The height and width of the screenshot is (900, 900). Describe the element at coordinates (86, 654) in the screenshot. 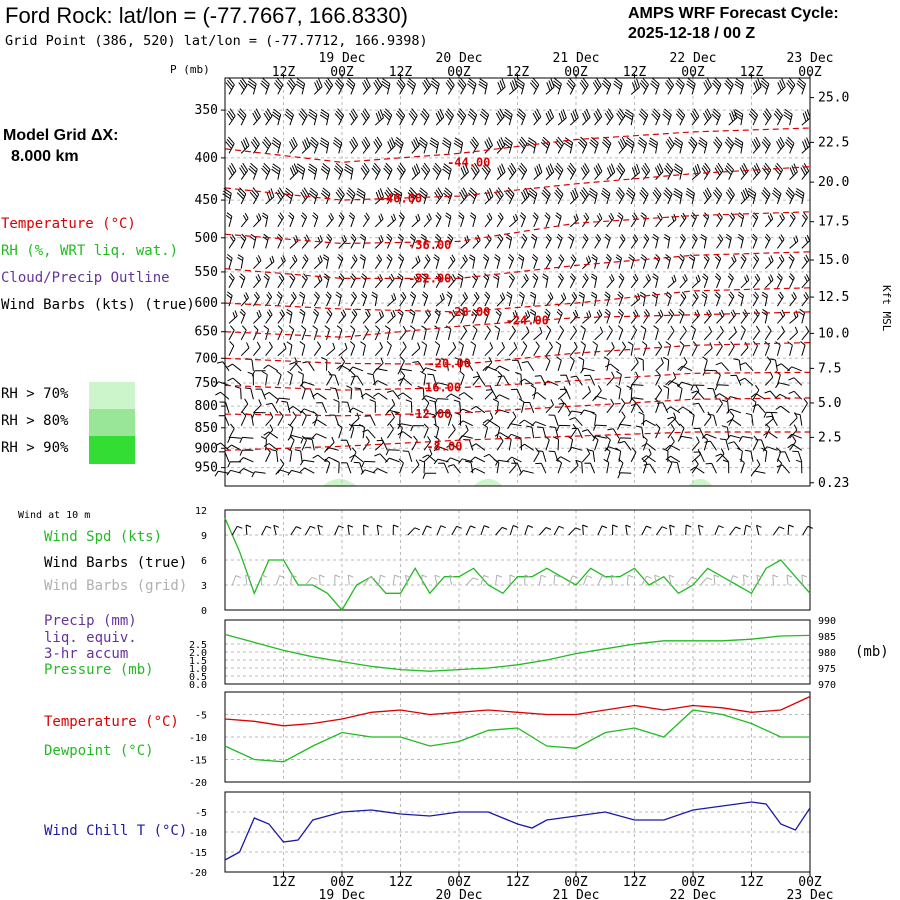

I see `precip-accum-legend: 3-hr accum` at that location.